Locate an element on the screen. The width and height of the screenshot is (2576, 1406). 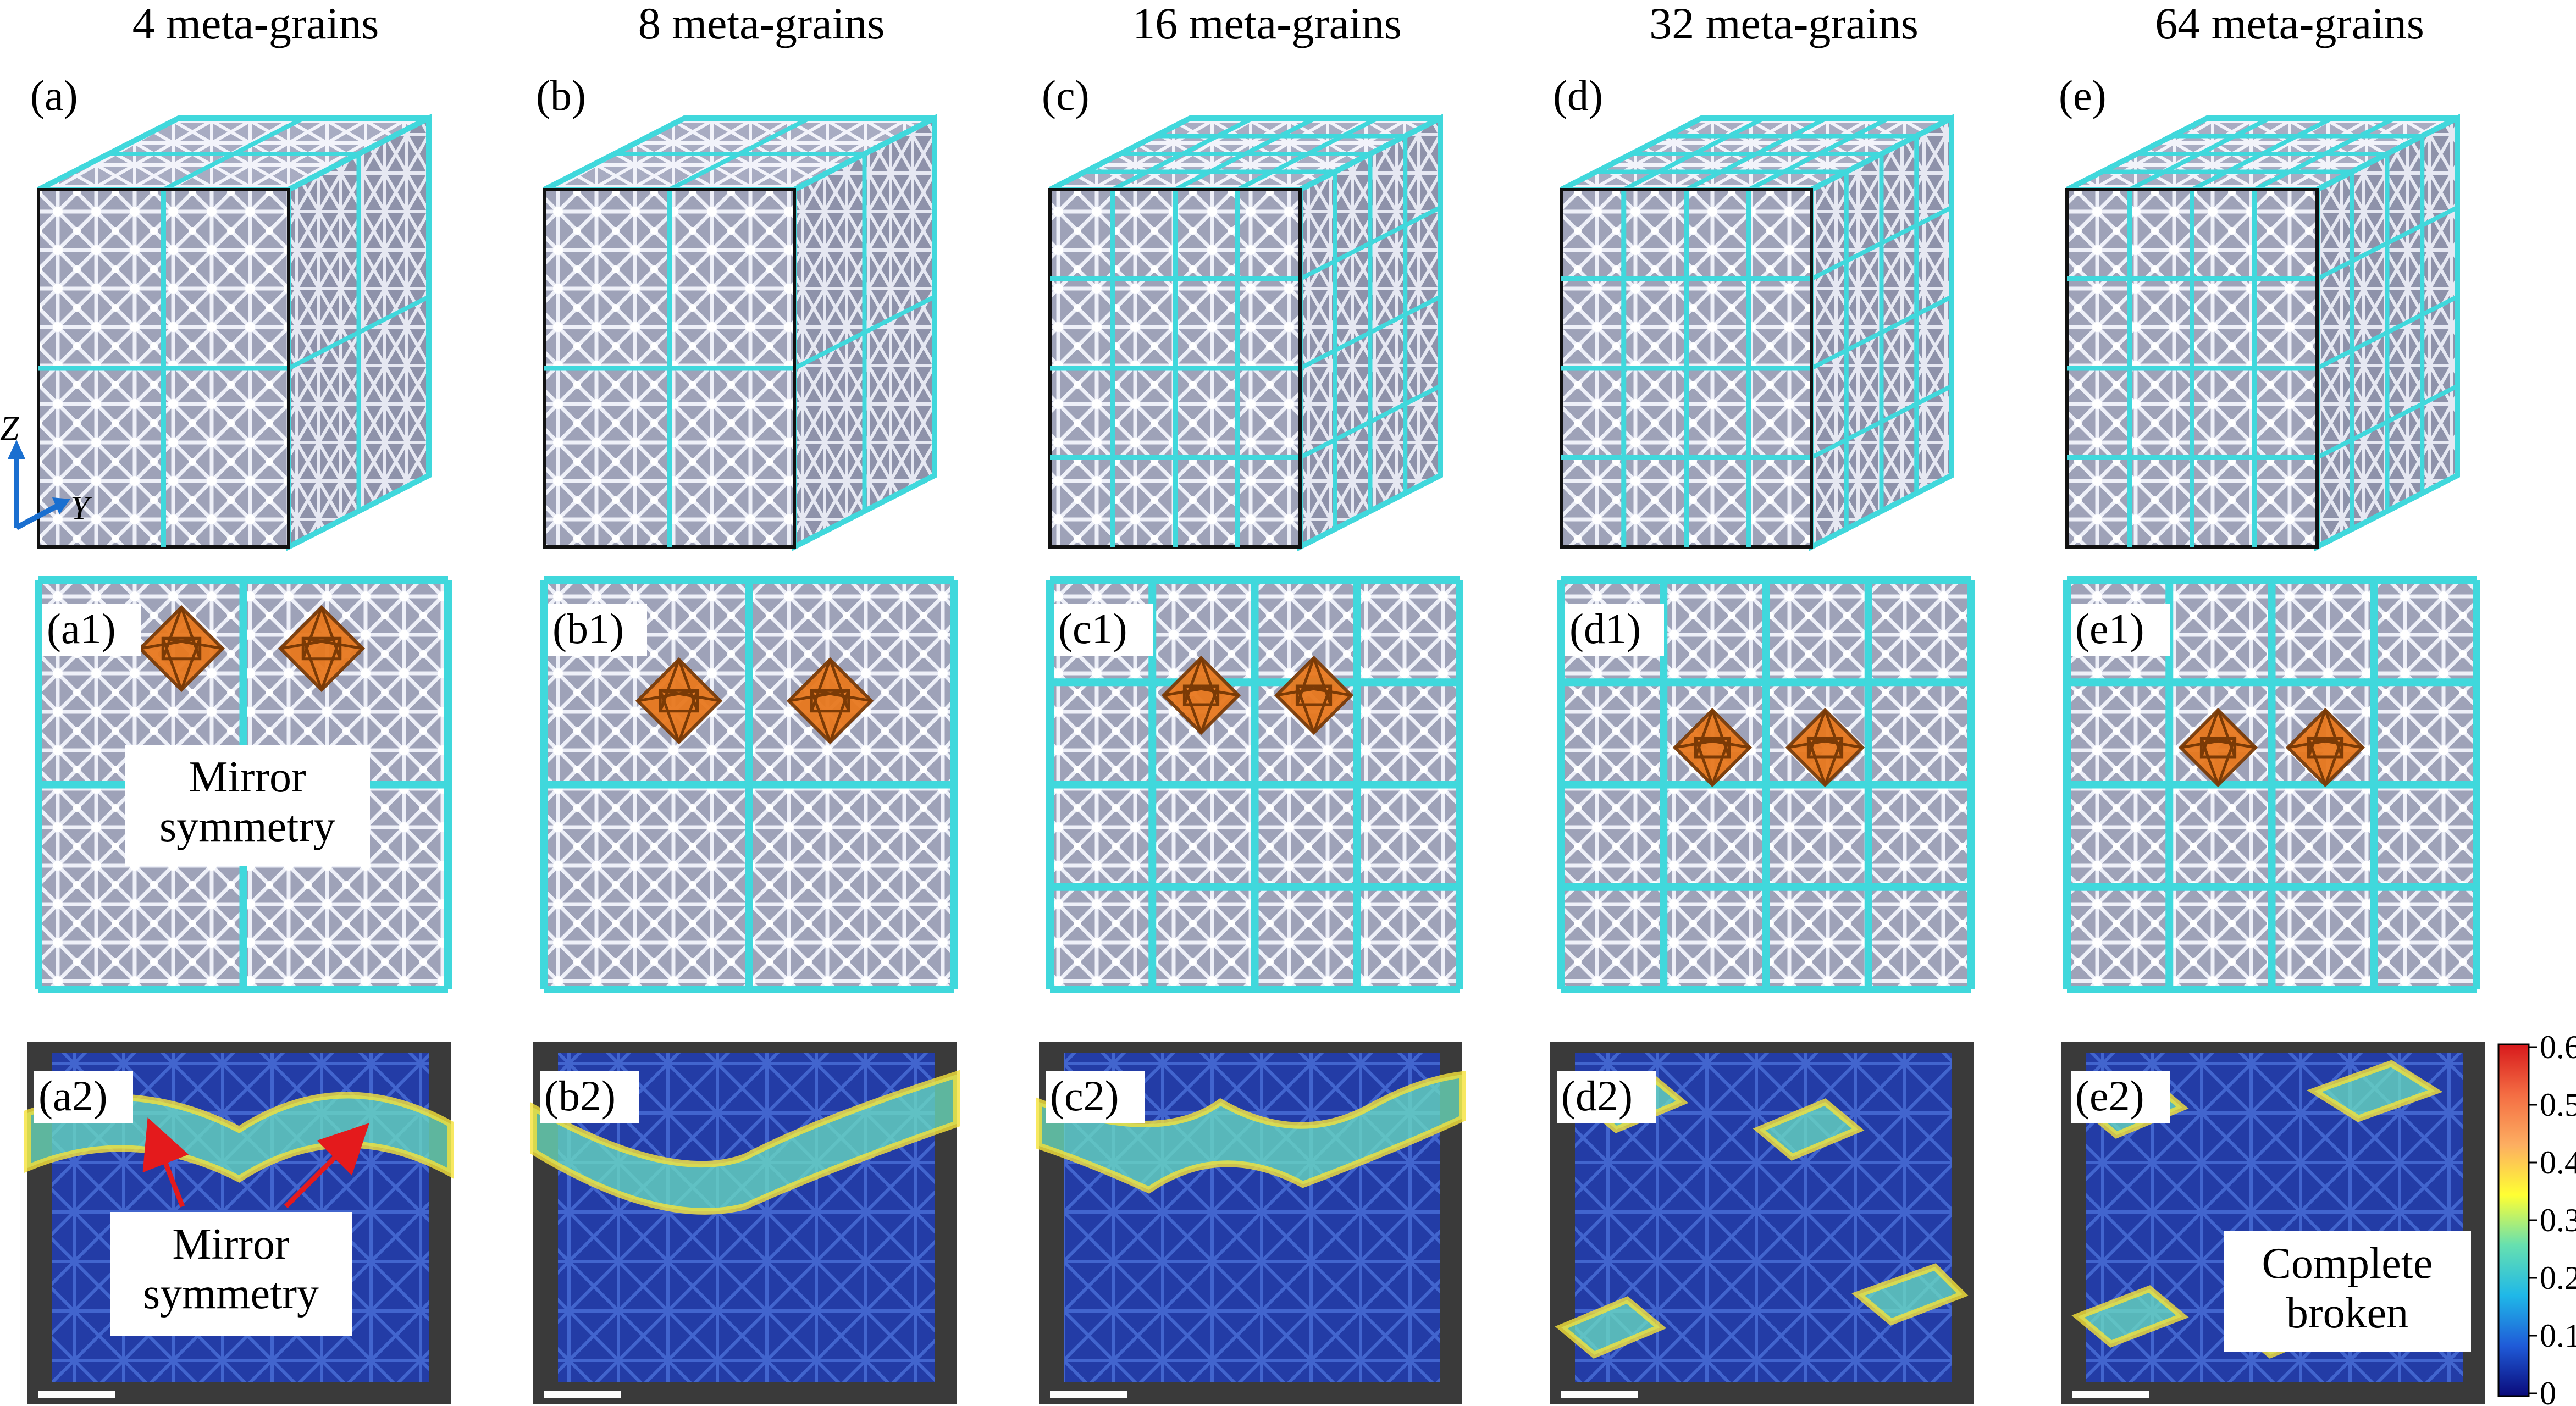
slice-panel-4: (d1) is located at coordinates (1766, 785).